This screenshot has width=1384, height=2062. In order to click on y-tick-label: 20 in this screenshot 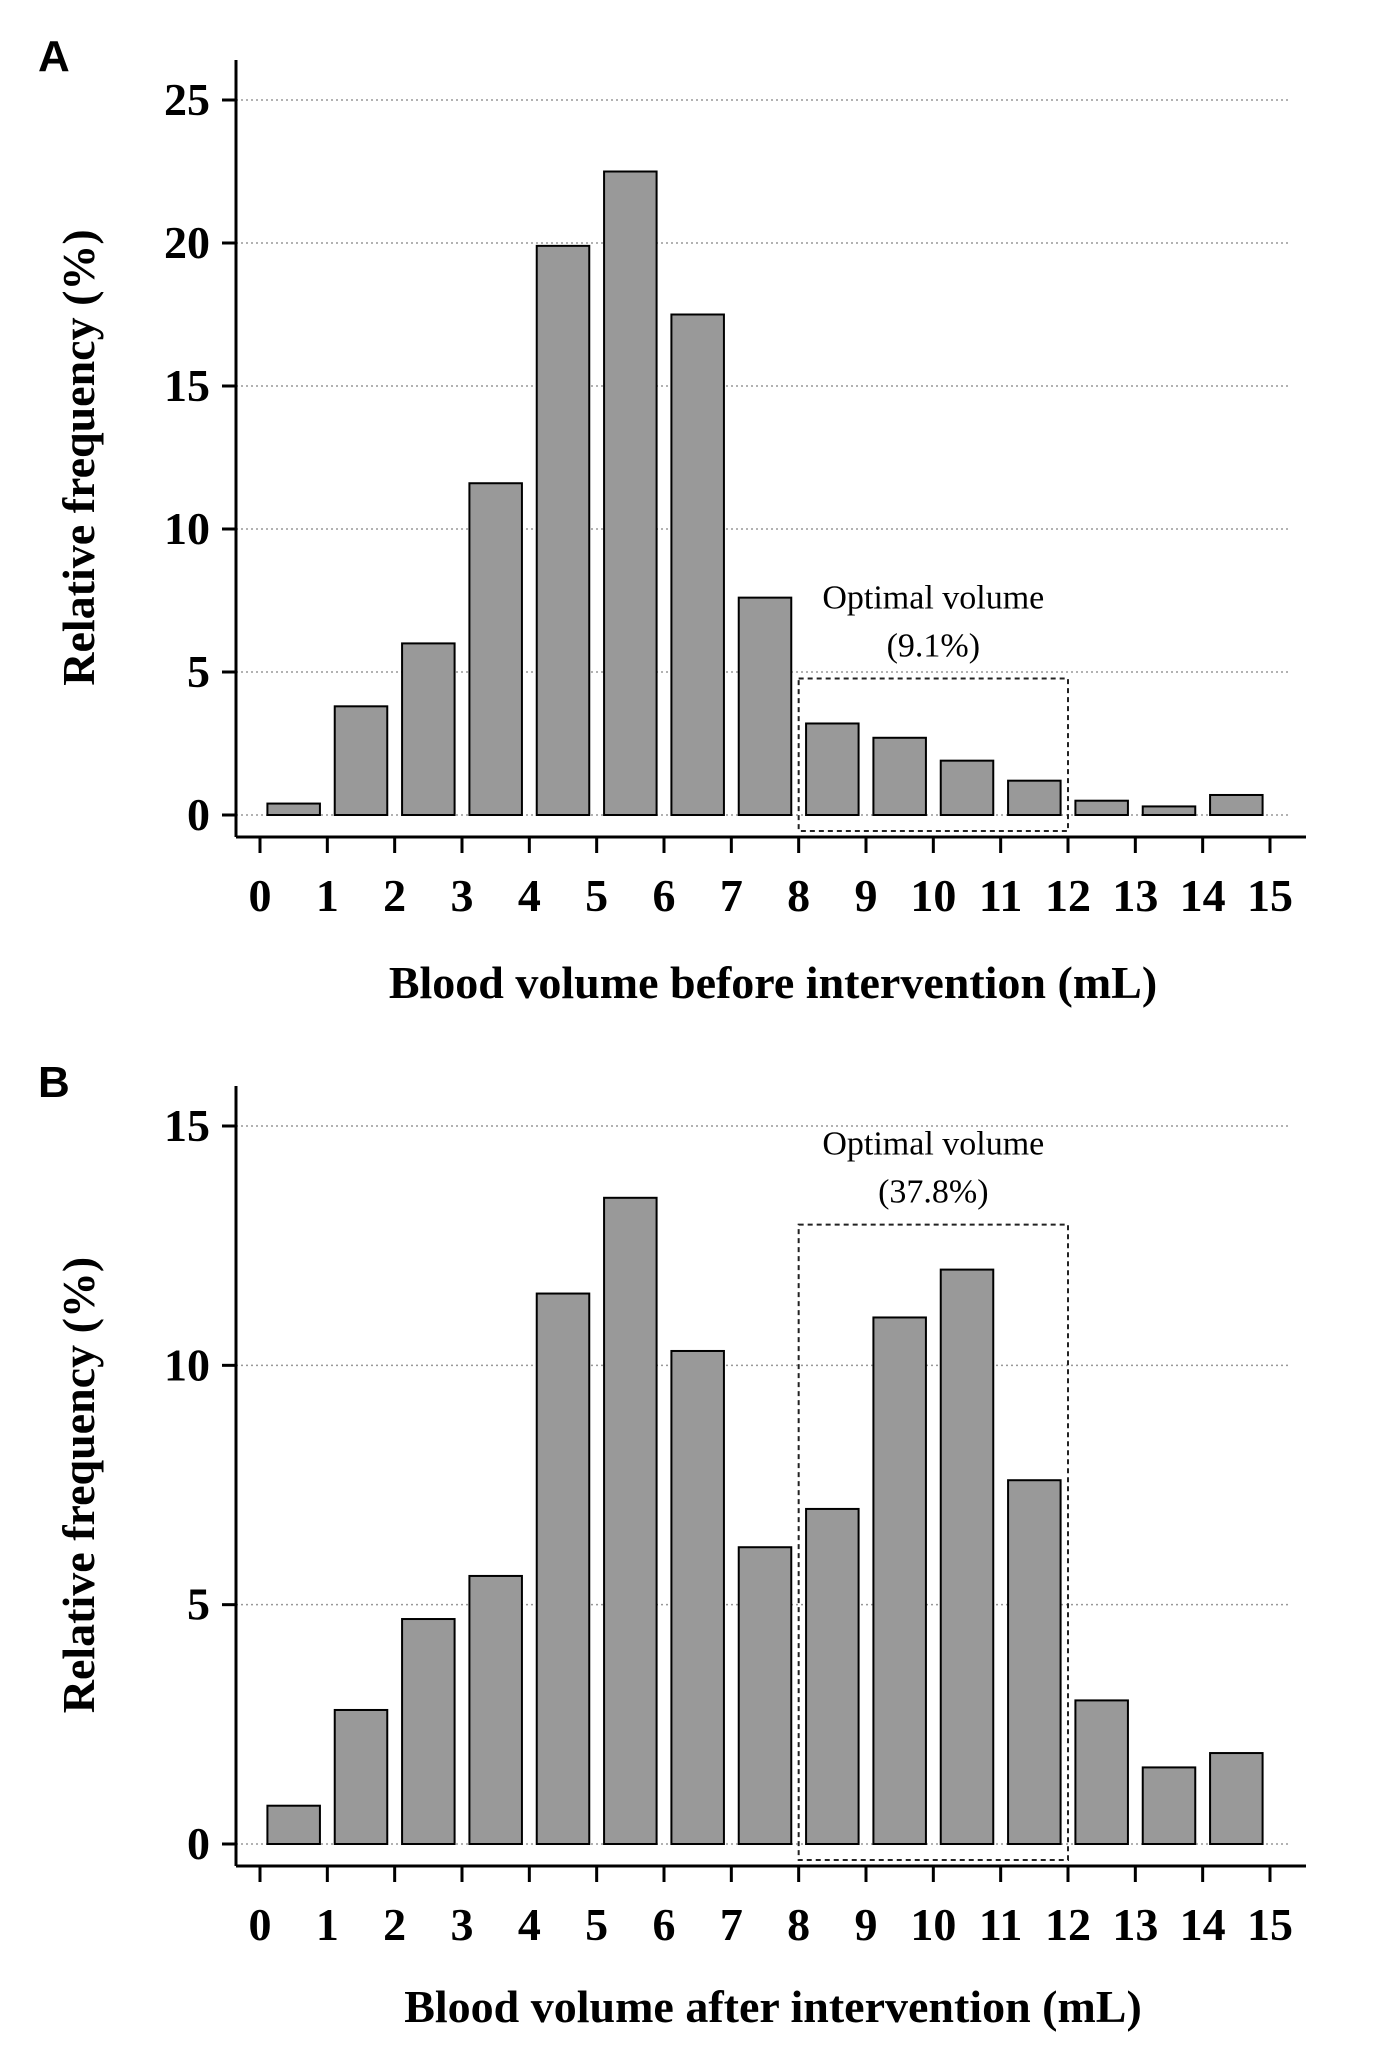, I will do `click(187, 242)`.